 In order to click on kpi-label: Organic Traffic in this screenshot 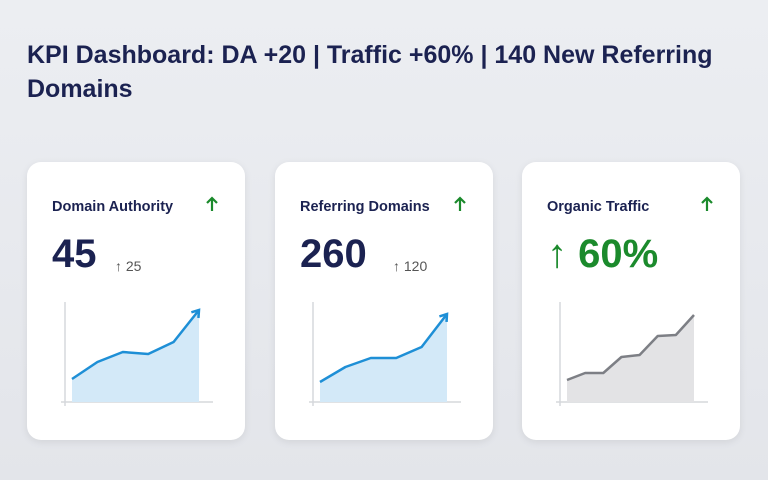, I will do `click(598, 207)`.